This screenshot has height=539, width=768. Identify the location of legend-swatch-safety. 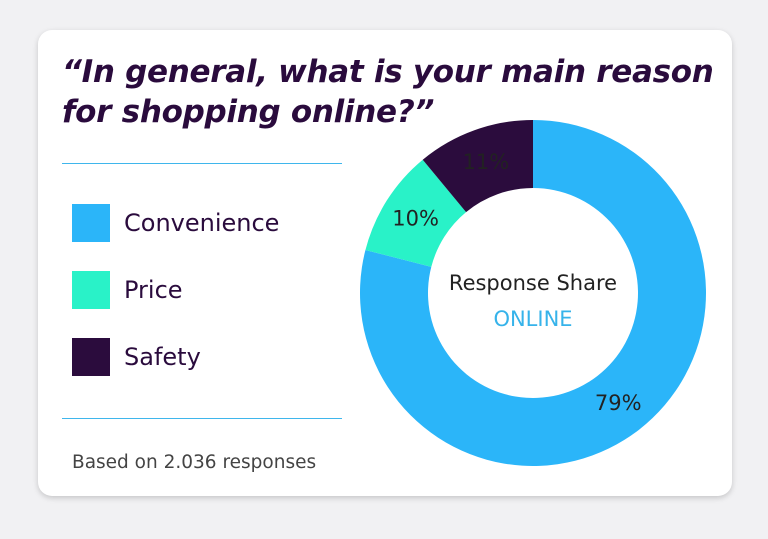
(91, 357).